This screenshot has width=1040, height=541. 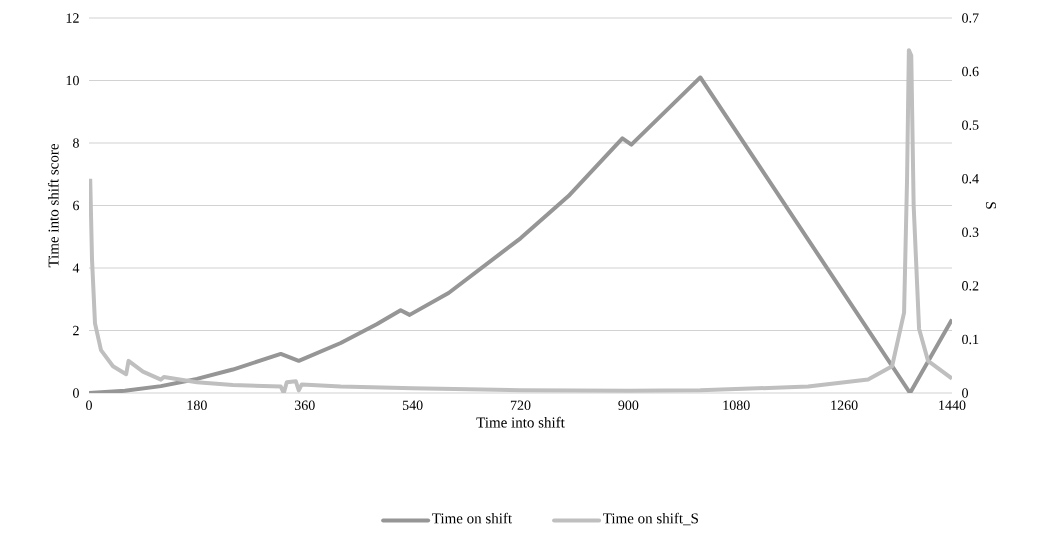 What do you see at coordinates (952, 405) in the screenshot?
I see `x-tick-label: 1440` at bounding box center [952, 405].